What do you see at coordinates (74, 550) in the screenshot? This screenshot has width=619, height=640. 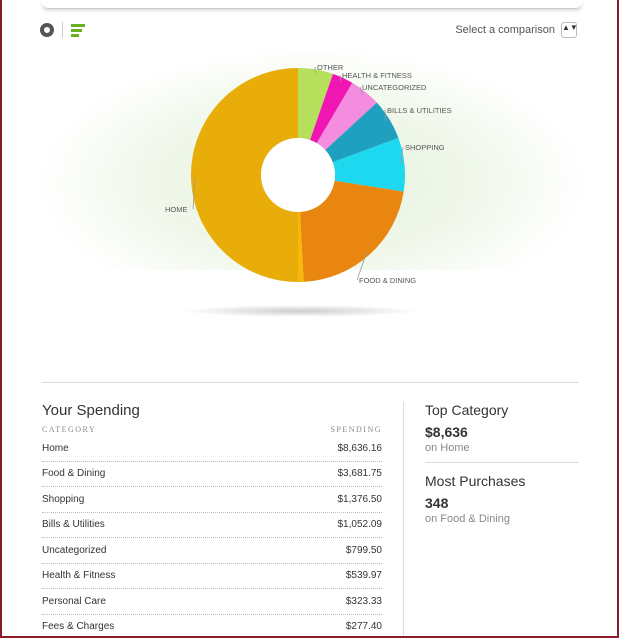 I see `spending-row-category: Uncategorized` at bounding box center [74, 550].